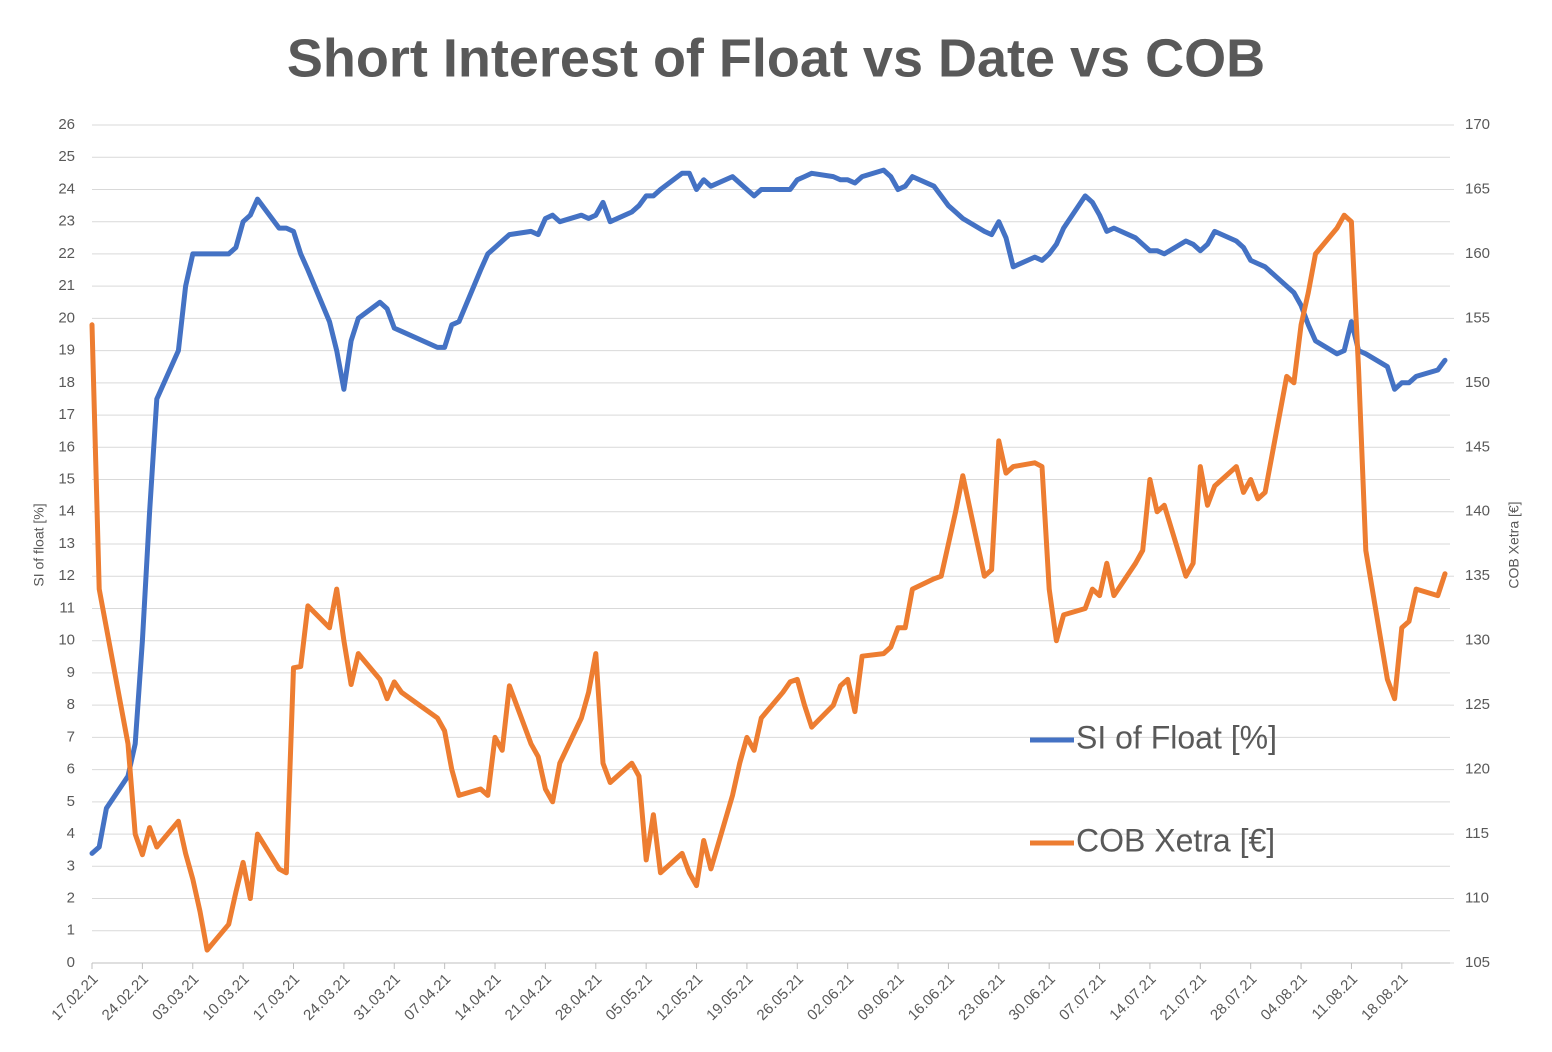 The image size is (1552, 1052). What do you see at coordinates (66, 414) in the screenshot?
I see `y-tick-label: 17` at bounding box center [66, 414].